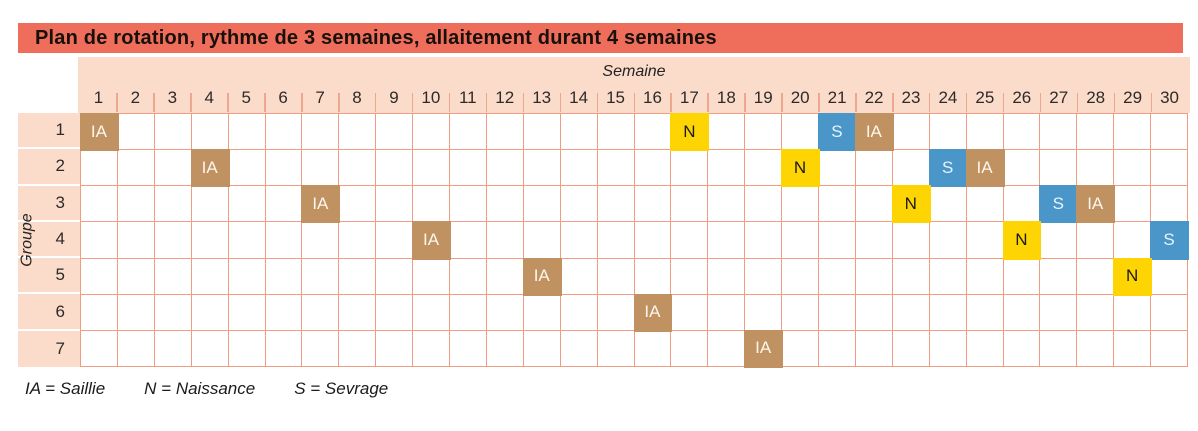  What do you see at coordinates (60, 348) in the screenshot?
I see `group-number: 7` at bounding box center [60, 348].